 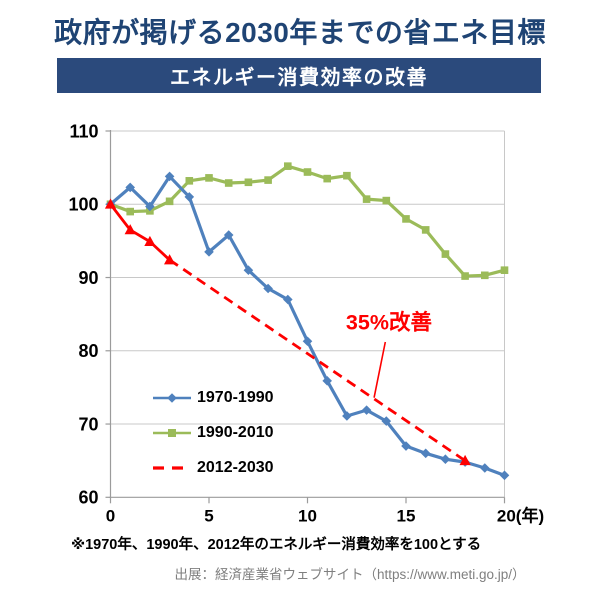 I want to click on x-tick-label: 5, so click(x=208, y=515).